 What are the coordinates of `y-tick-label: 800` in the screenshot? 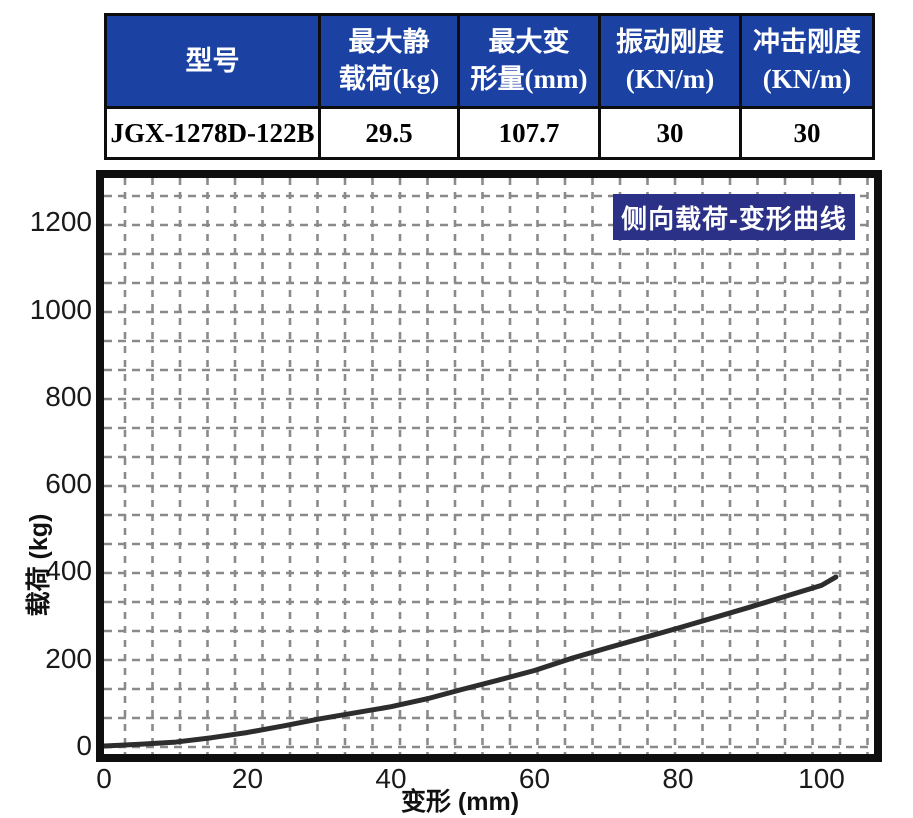 It's located at (68, 396).